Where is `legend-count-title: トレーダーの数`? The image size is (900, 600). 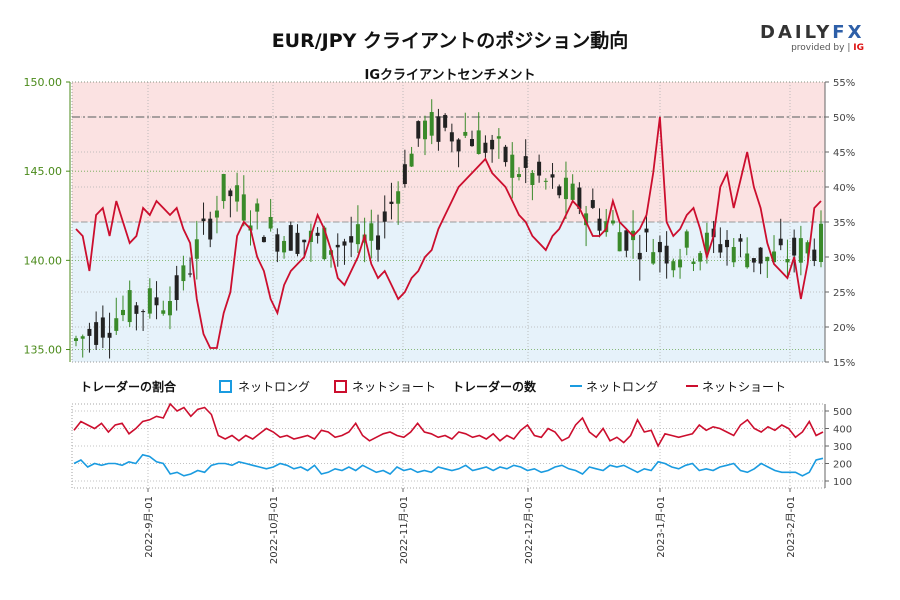 legend-count-title: トレーダーの数 is located at coordinates (494, 386).